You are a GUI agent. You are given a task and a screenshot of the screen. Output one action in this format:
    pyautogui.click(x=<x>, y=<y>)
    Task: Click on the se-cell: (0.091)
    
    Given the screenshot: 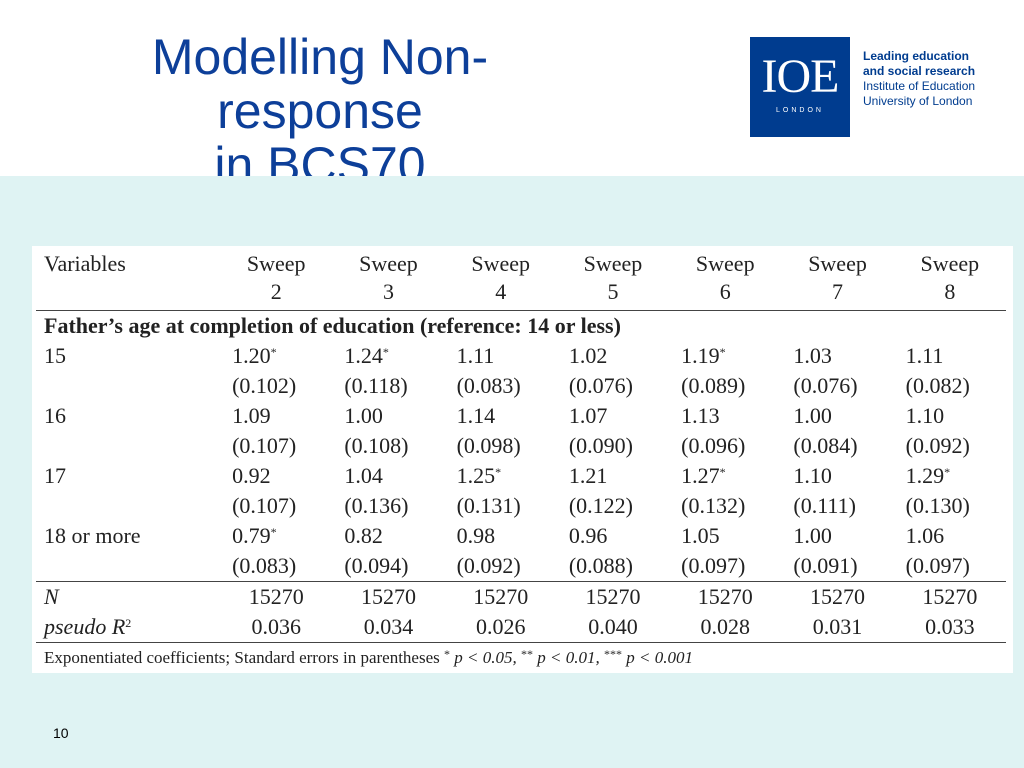 What is the action you would take?
    pyautogui.click(x=837, y=566)
    